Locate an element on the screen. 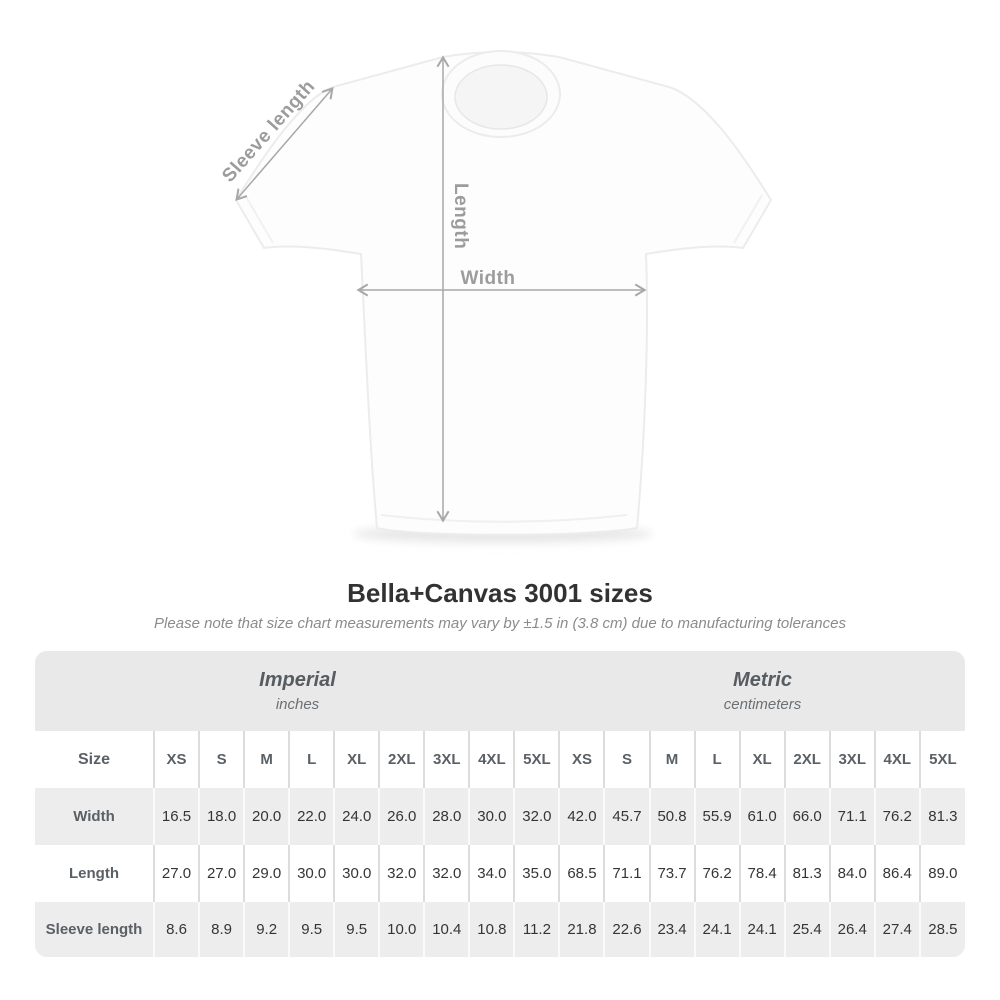  metric-unit: centimeters is located at coordinates (762, 704).